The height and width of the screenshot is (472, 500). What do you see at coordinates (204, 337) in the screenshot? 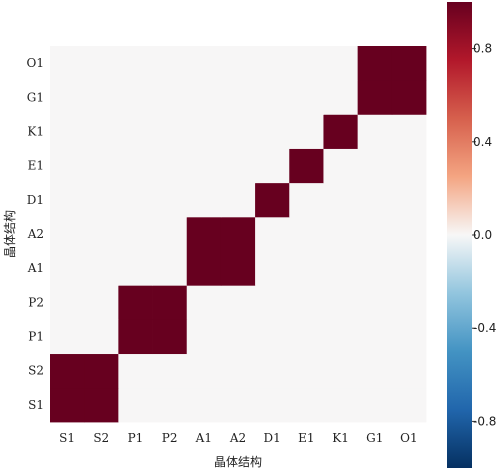
I see `heatmap-cell-P1-A1` at bounding box center [204, 337].